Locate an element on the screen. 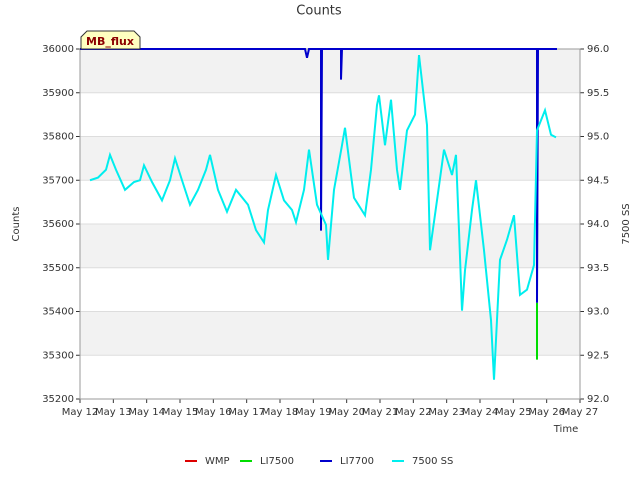 Image resolution: width=640 pixels, height=480 pixels. legend-label: 7500 SS is located at coordinates (432, 461).